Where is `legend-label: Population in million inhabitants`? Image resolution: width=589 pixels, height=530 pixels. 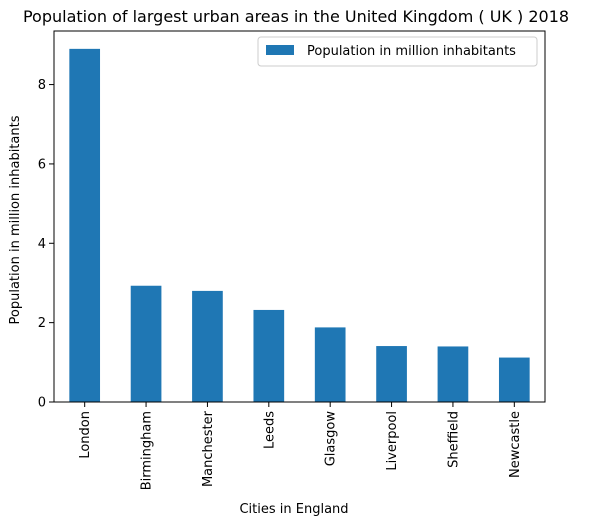 legend-label: Population in million inhabitants is located at coordinates (411, 51).